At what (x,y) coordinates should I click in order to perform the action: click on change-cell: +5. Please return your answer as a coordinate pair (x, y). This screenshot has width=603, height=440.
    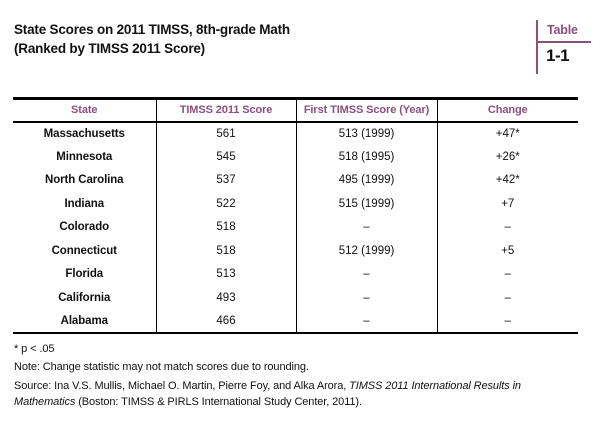
    Looking at the image, I should click on (507, 251).